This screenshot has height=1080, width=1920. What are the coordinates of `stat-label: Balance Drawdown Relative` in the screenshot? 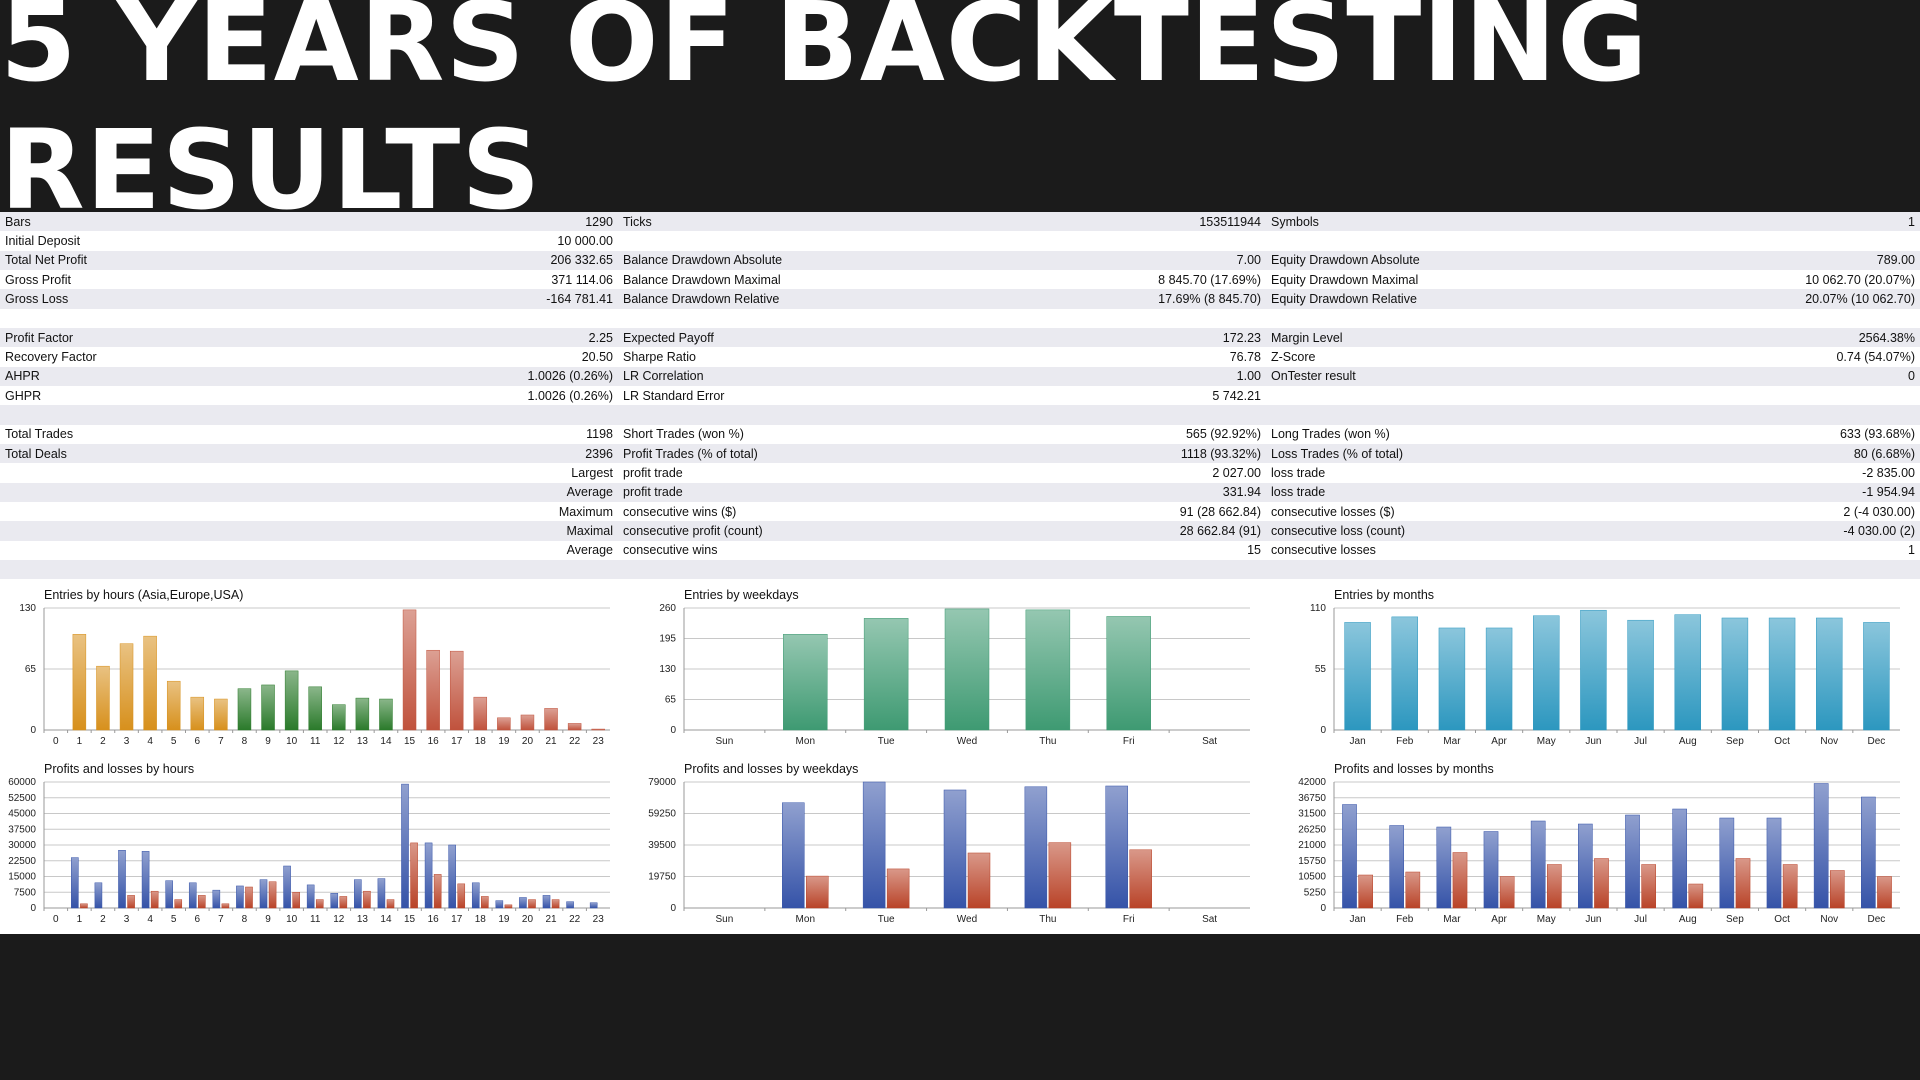 It's located at (783, 299).